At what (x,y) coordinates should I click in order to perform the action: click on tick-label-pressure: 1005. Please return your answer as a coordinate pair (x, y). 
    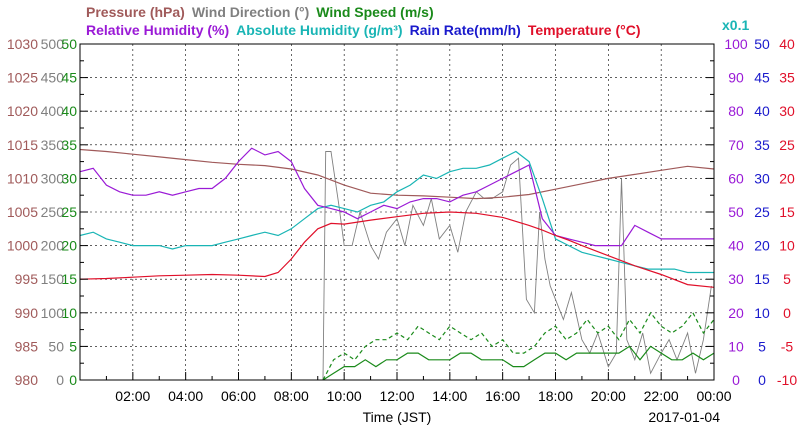
    Looking at the image, I should click on (22, 212).